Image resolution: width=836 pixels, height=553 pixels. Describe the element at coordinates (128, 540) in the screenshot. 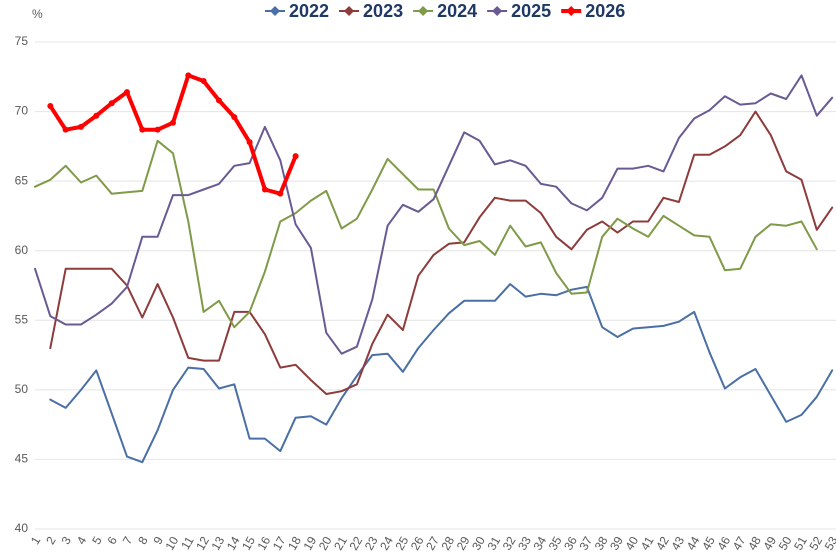

I see `x-tick-label: 7` at that location.